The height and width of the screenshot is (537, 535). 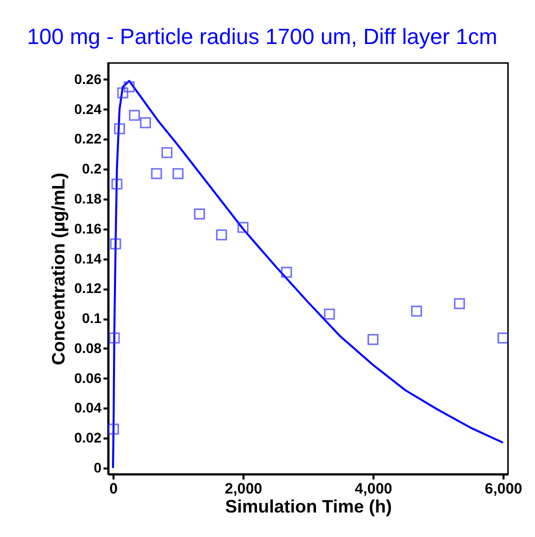 What do you see at coordinates (373, 489) in the screenshot?
I see `x-tick-label: 4,000` at bounding box center [373, 489].